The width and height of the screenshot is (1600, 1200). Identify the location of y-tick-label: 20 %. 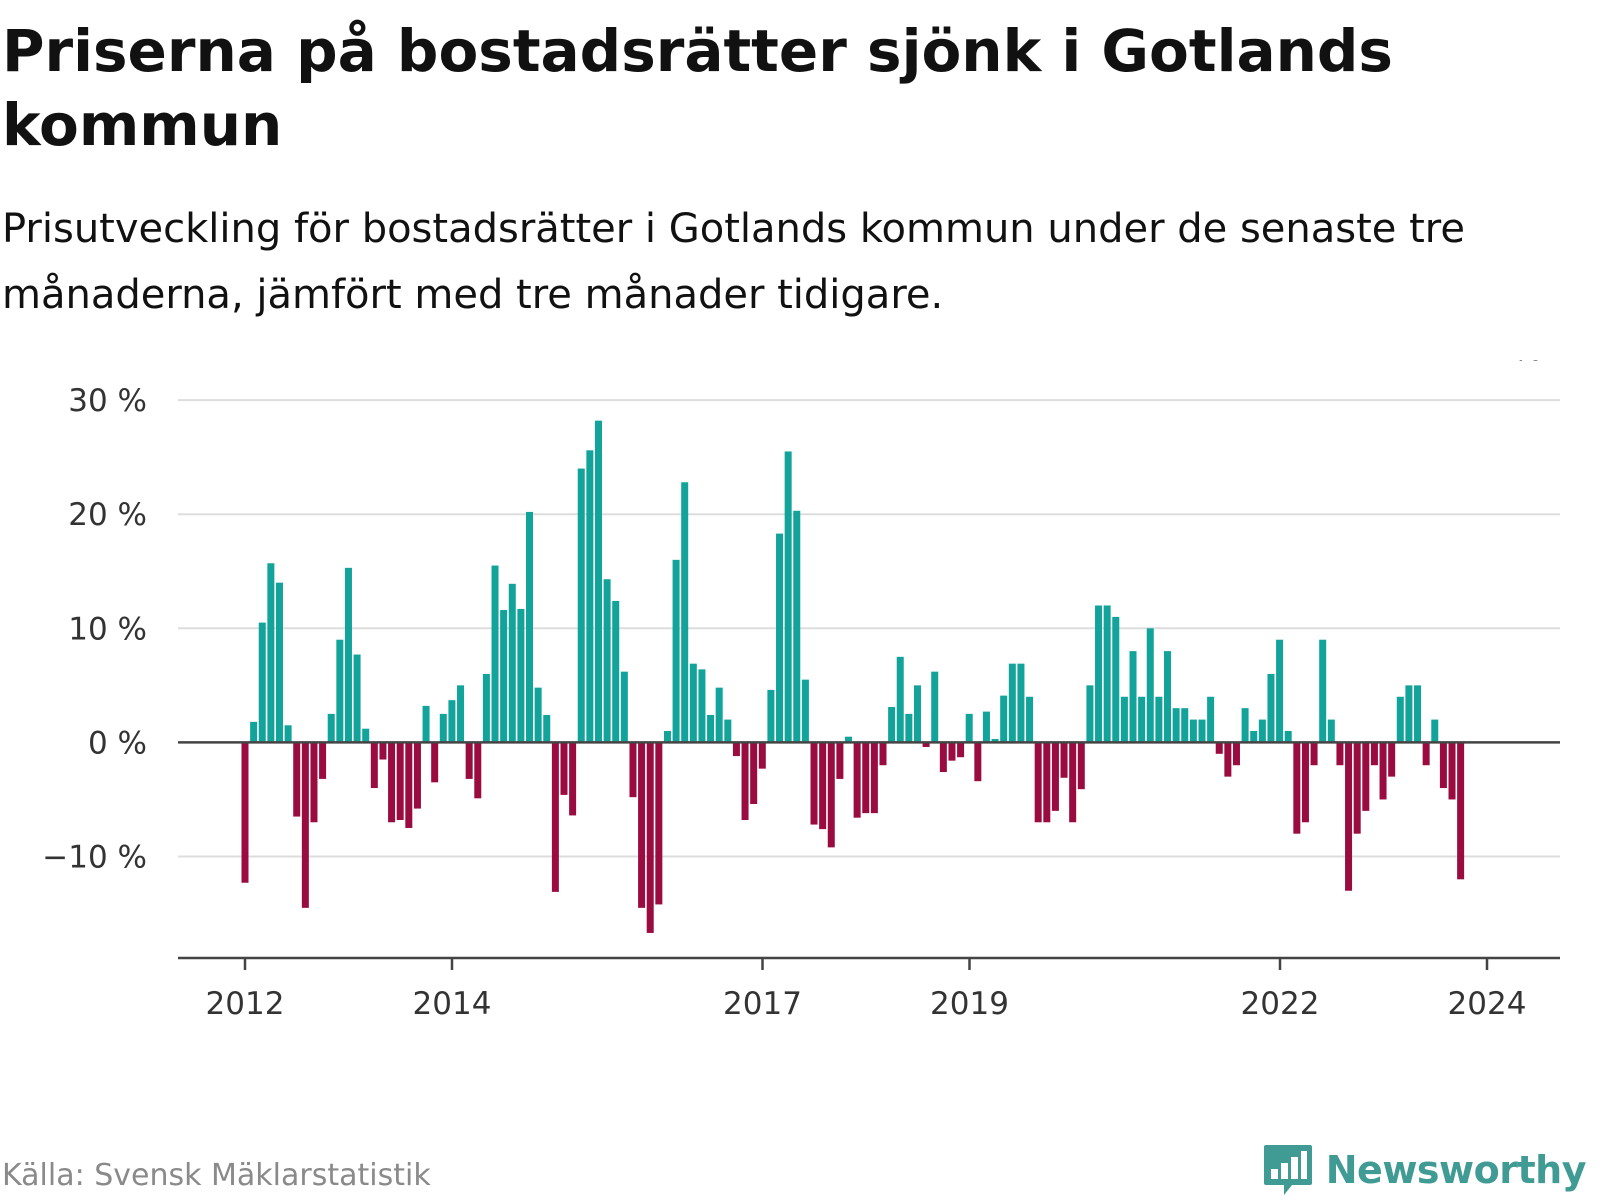
(107, 515).